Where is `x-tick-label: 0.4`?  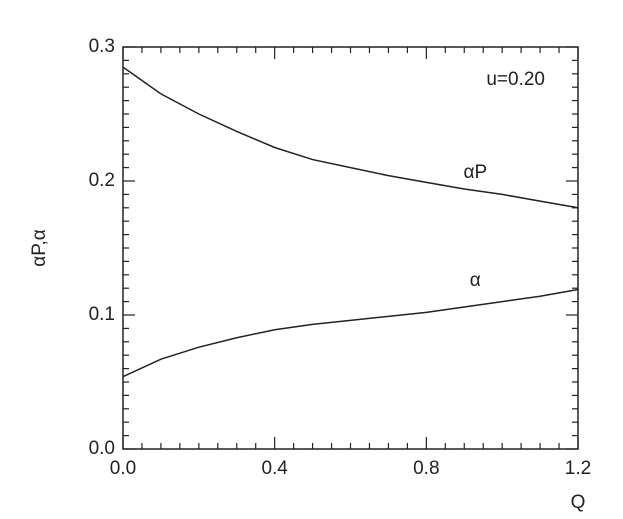
x-tick-label: 0.4 is located at coordinates (274, 468).